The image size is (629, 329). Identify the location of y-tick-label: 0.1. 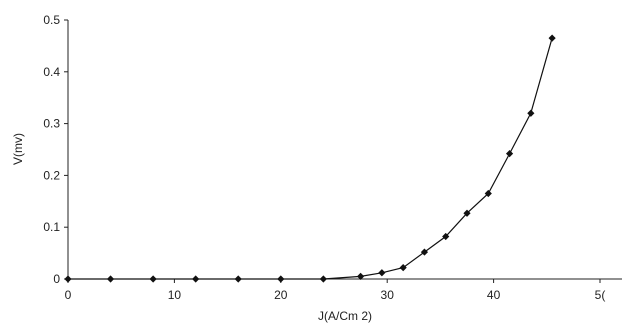
(51, 227).